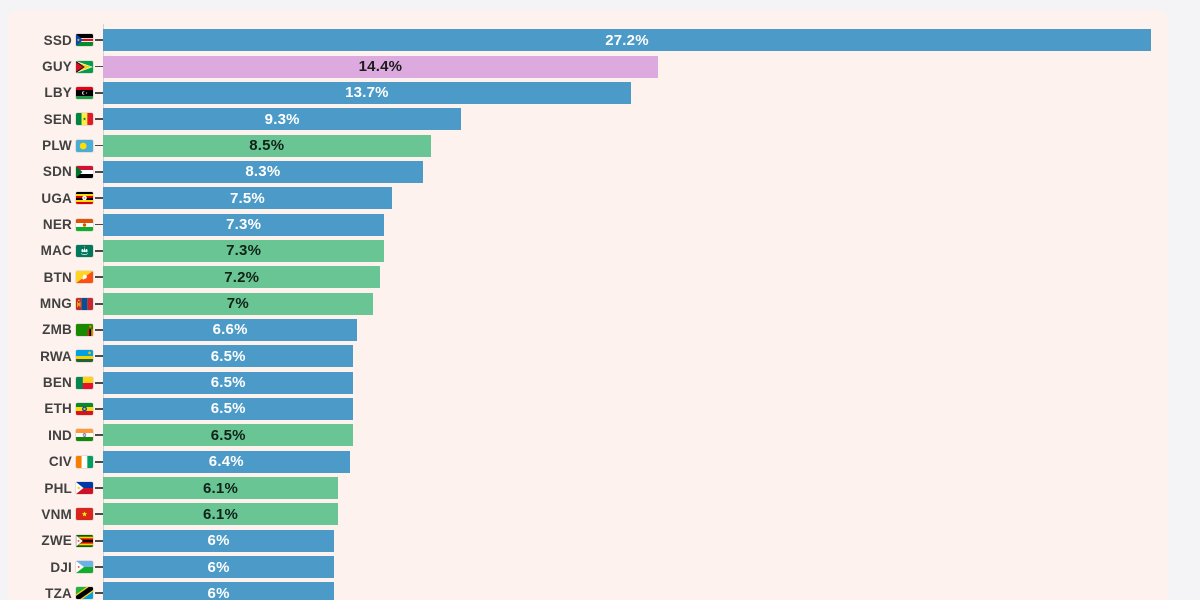 This screenshot has width=1200, height=600. What do you see at coordinates (588, 251) in the screenshot?
I see `chart-row: MAC 7.3%` at bounding box center [588, 251].